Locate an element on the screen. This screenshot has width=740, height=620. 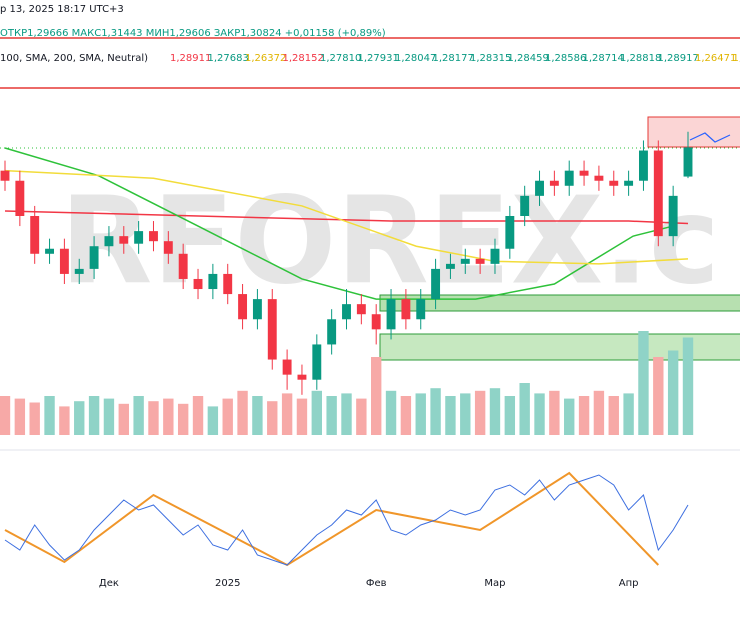
ma-value: 1,28459 is located at coordinates (528, 58).